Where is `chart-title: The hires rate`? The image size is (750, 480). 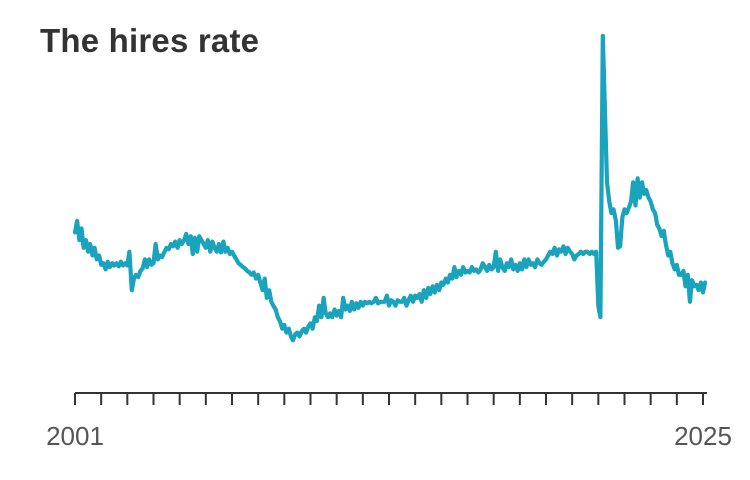
chart-title: The hires rate is located at coordinates (150, 40).